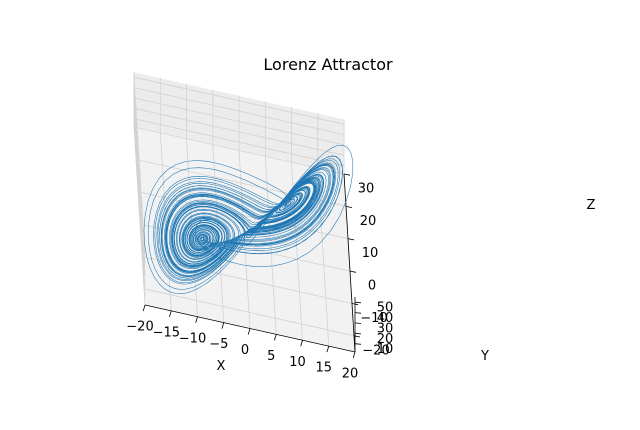 Image resolution: width=640 pixels, height=430 pixels. I want to click on x-tick-label: 10, so click(297, 362).